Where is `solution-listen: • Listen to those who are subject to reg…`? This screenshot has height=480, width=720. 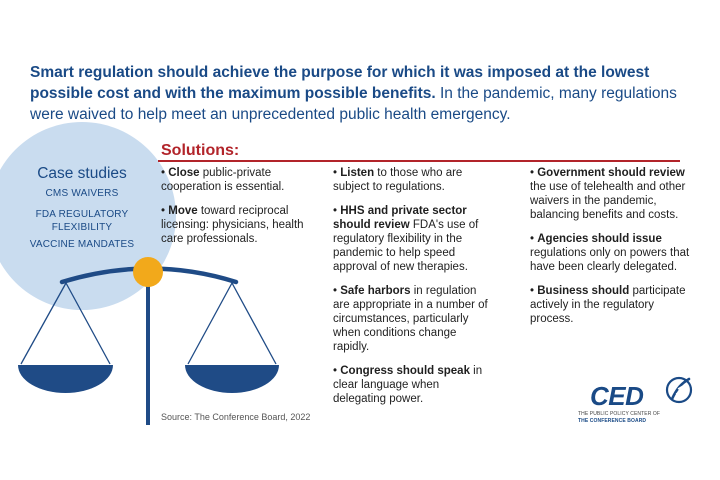 solution-listen: • Listen to those who are subject to reg… is located at coordinates (398, 180).